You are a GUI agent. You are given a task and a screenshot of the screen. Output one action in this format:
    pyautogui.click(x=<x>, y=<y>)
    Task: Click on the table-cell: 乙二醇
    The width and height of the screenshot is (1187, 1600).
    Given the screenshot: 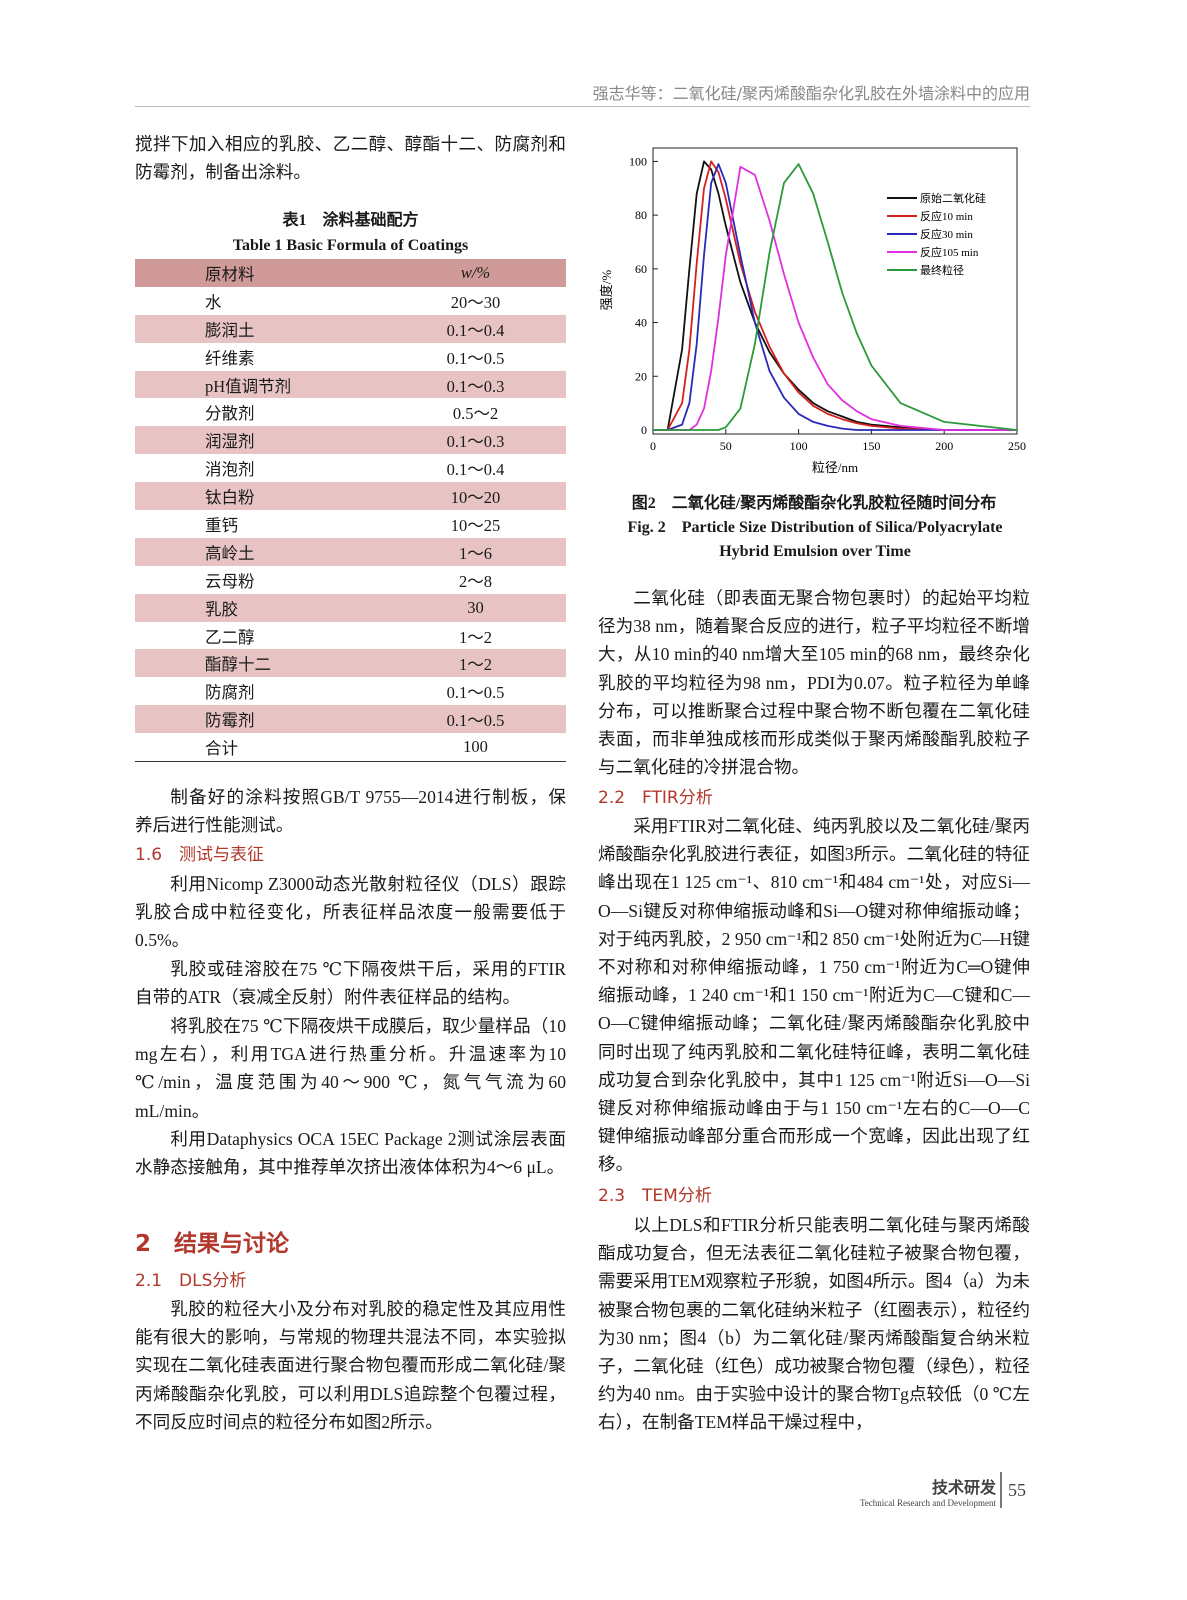 What is the action you would take?
    pyautogui.click(x=230, y=637)
    